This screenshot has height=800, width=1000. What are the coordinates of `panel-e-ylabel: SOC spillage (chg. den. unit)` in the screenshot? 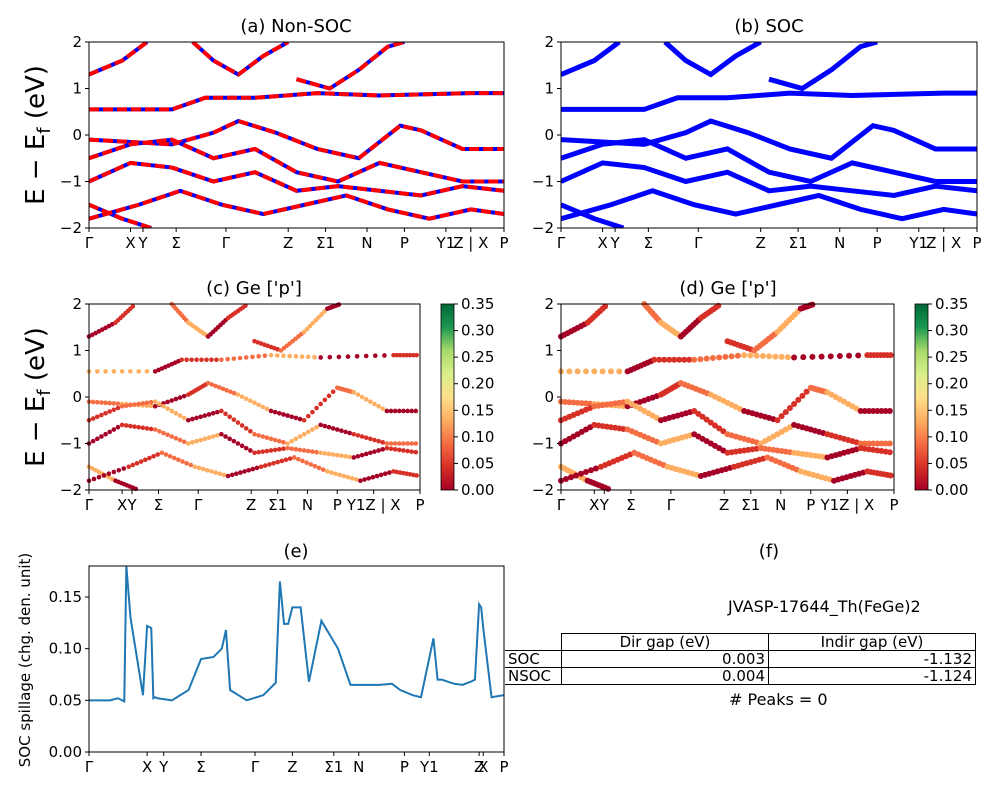 It's located at (25, 660).